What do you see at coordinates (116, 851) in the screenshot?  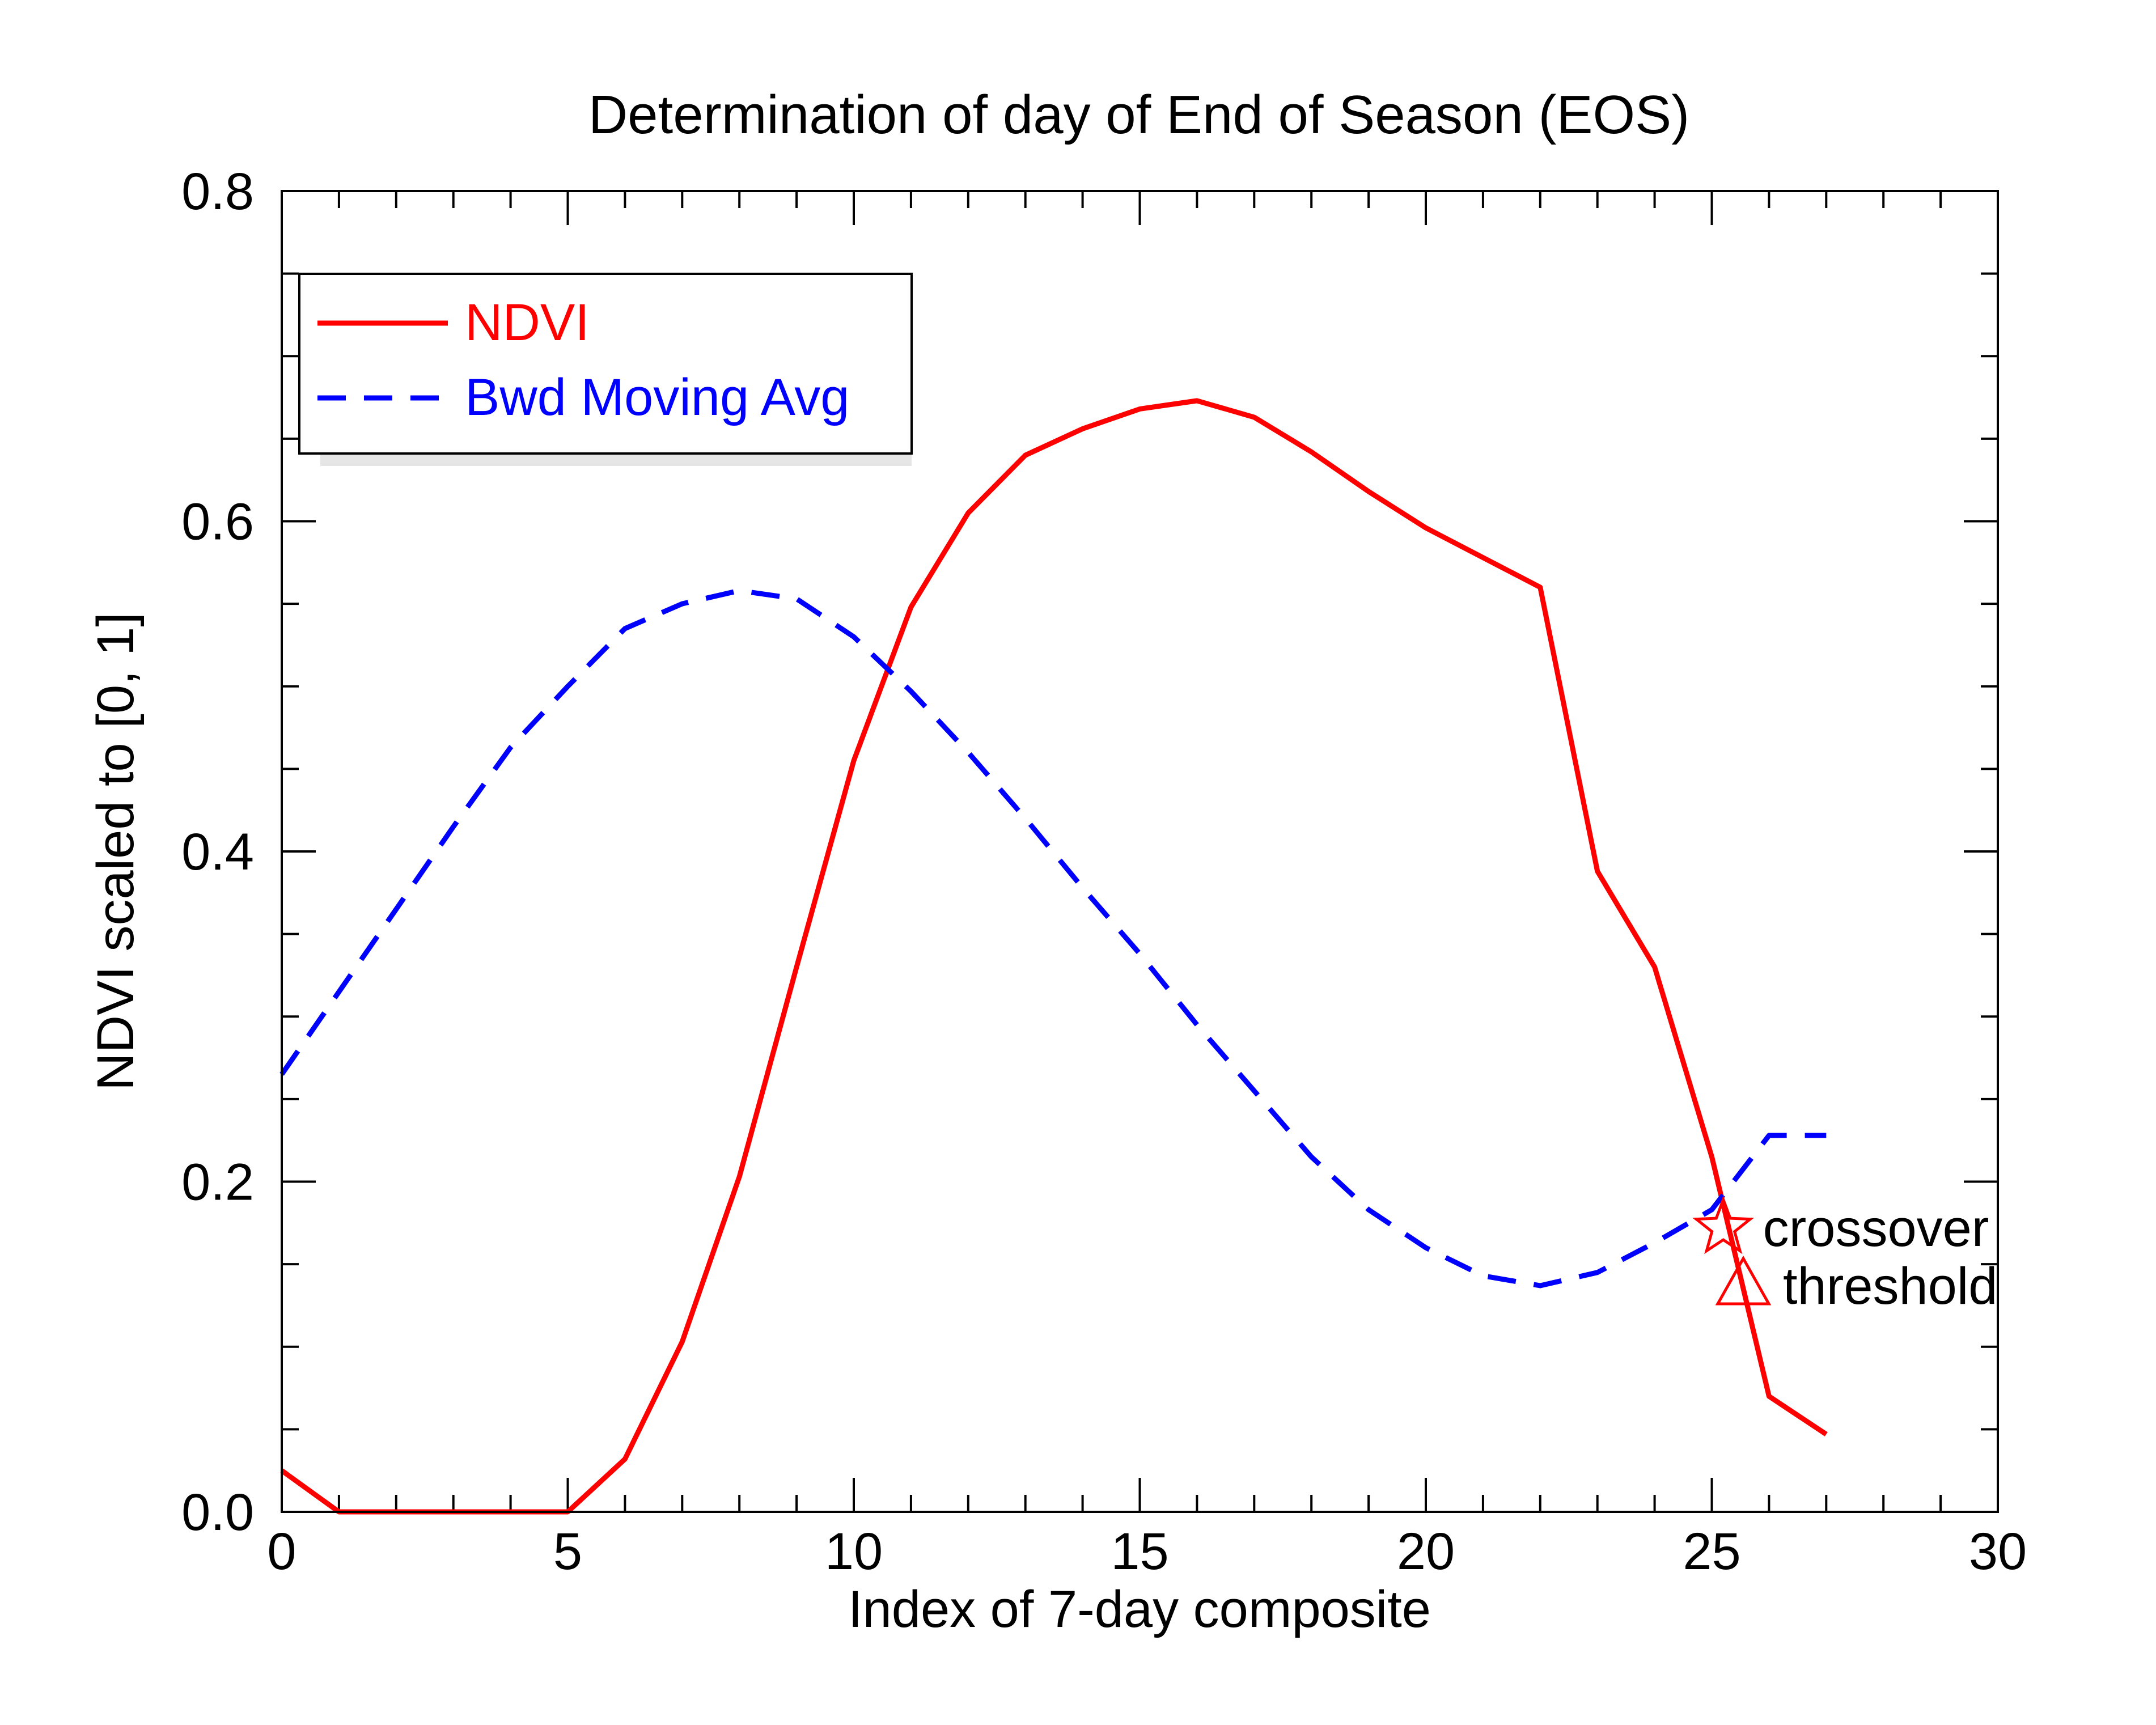 I see `y-axis-label: NDVI scaled to [0, 1]` at bounding box center [116, 851].